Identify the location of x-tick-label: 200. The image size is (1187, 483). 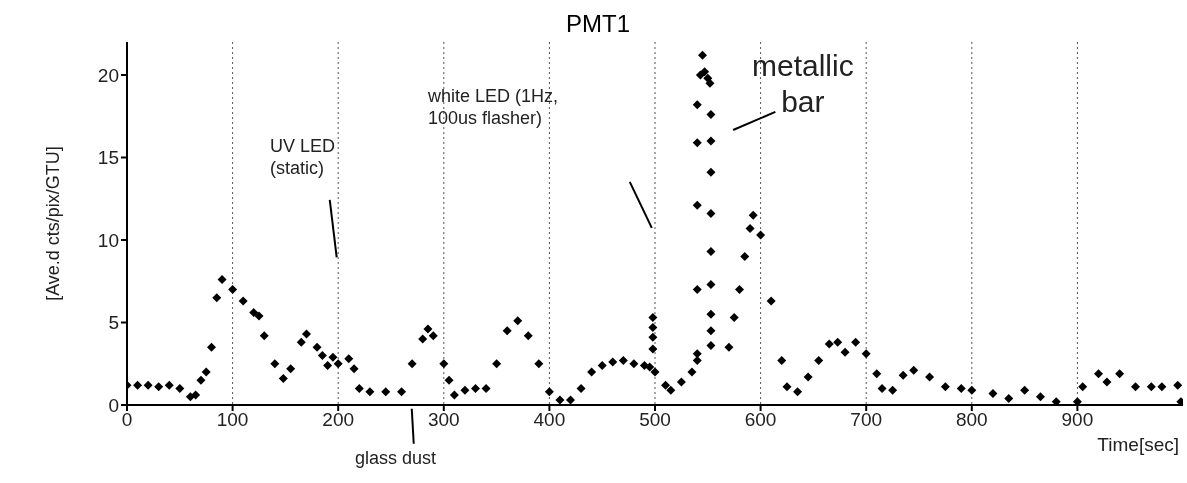
(338, 420).